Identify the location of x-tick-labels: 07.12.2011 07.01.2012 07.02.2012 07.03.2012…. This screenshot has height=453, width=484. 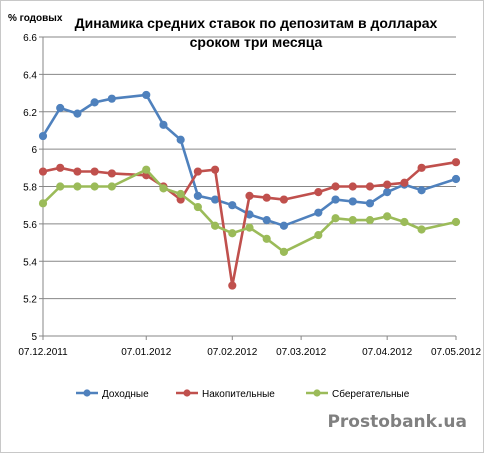
(249, 352).